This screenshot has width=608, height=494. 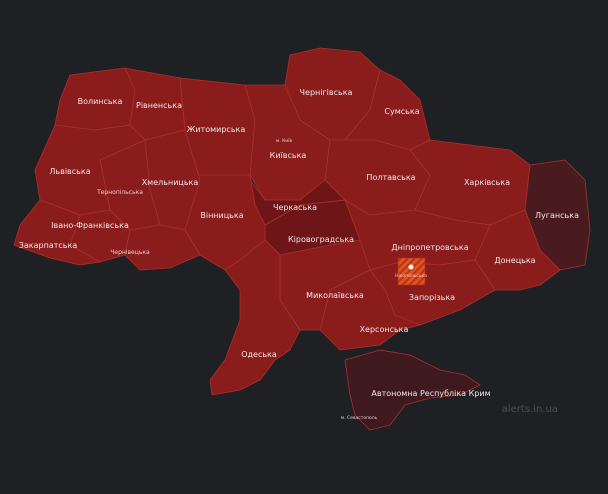 I want to click on region-label-ivano-frankivsk: Івано-Франківська, so click(x=90, y=225).